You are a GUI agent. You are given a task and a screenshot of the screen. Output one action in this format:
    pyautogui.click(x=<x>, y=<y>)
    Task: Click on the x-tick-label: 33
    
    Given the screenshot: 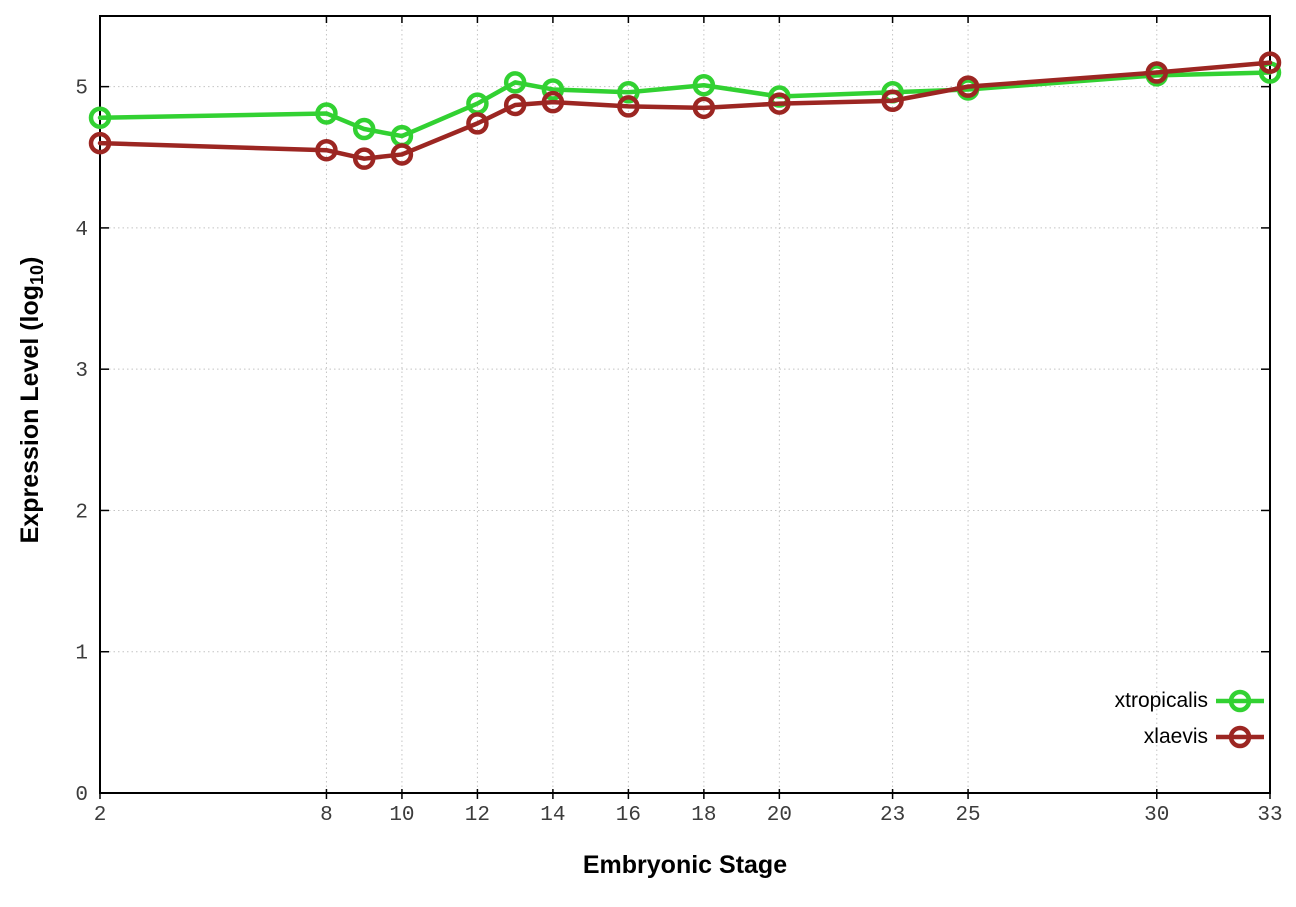 What is the action you would take?
    pyautogui.click(x=1269, y=815)
    